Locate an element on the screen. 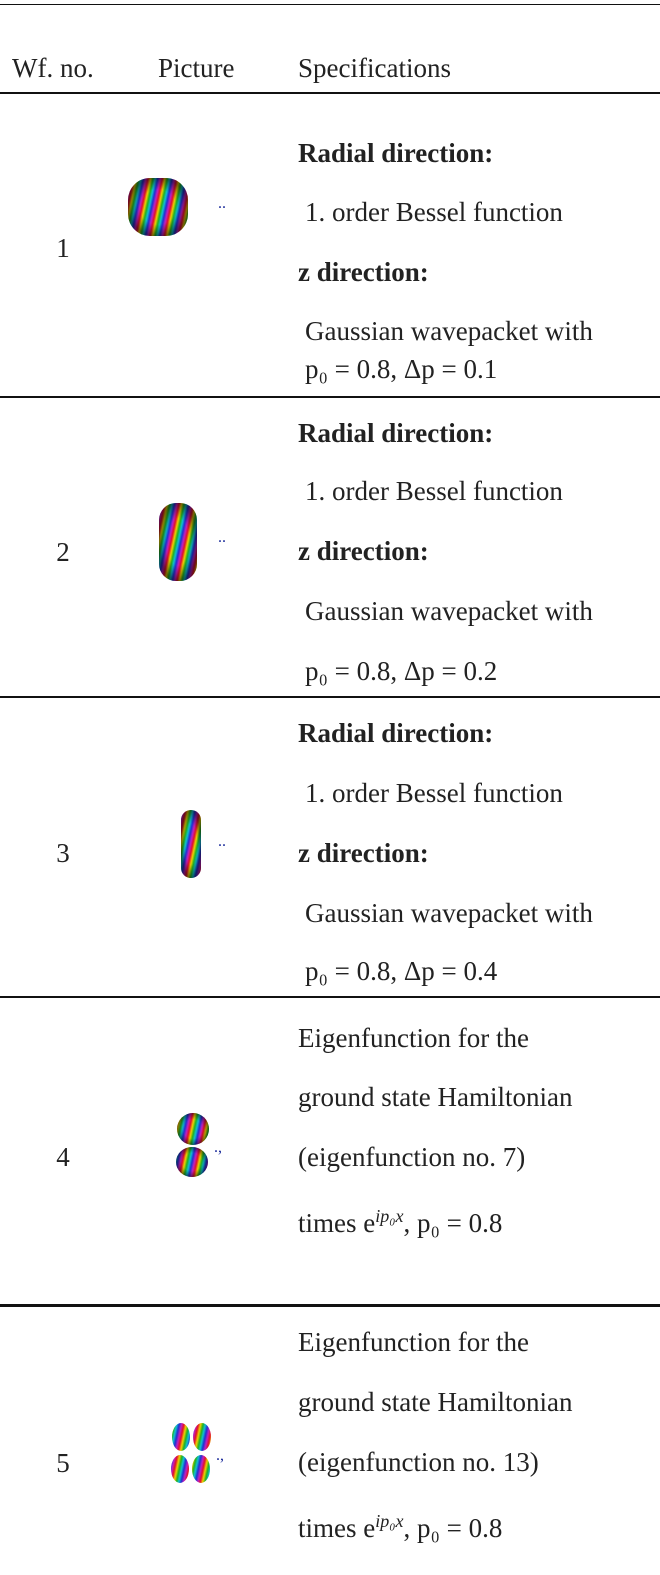 Image resolution: width=660 pixels, height=1575 pixels. spec-line: (eigenfunction no. 7) is located at coordinates (412, 1157).